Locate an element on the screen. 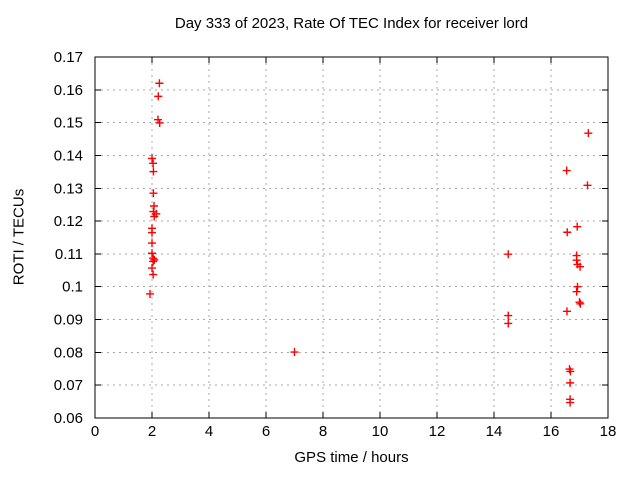 This screenshot has height=480, width=640. x-tick-label: 8 is located at coordinates (323, 431).